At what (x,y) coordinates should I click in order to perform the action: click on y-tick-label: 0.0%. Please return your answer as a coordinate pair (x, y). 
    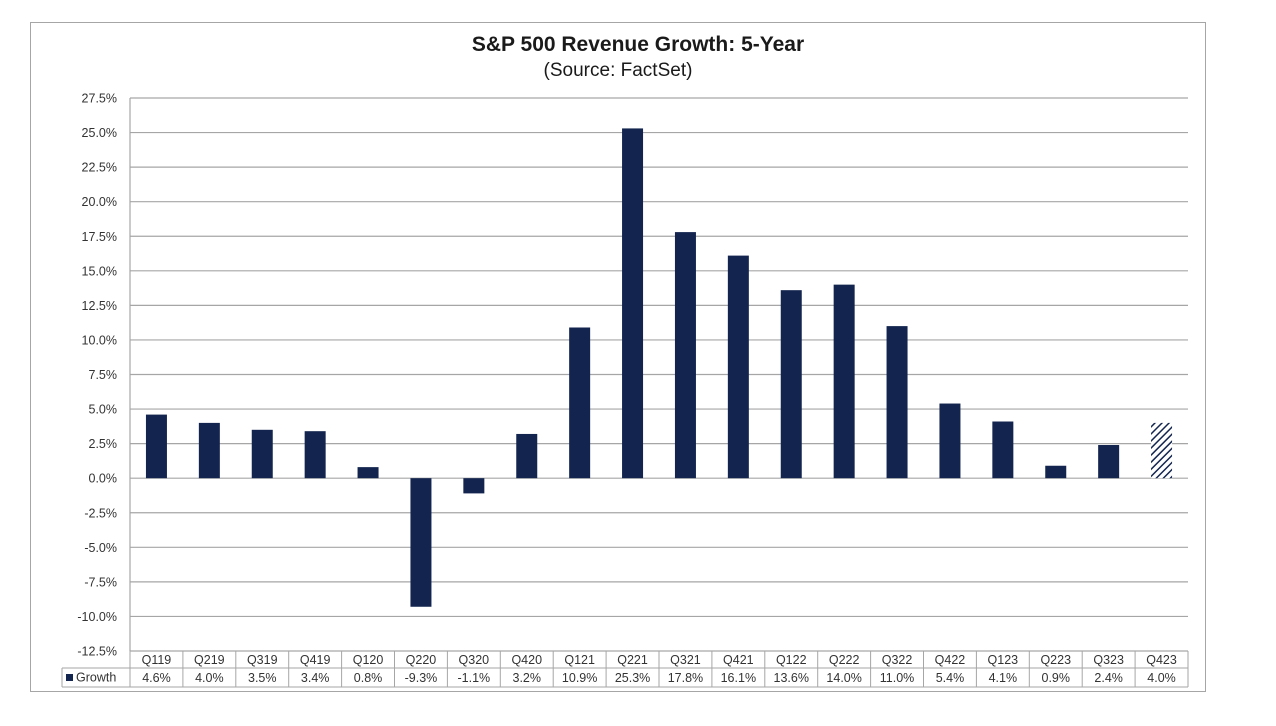
    Looking at the image, I should click on (103, 479).